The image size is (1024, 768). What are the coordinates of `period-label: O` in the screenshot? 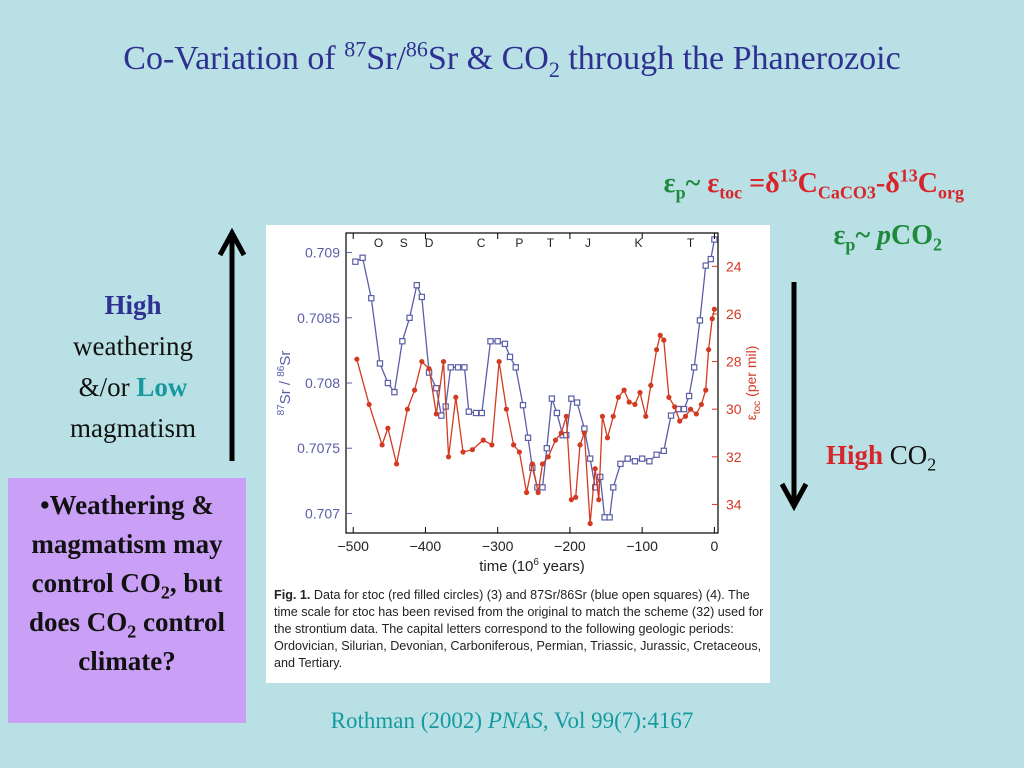 It's located at (378, 243).